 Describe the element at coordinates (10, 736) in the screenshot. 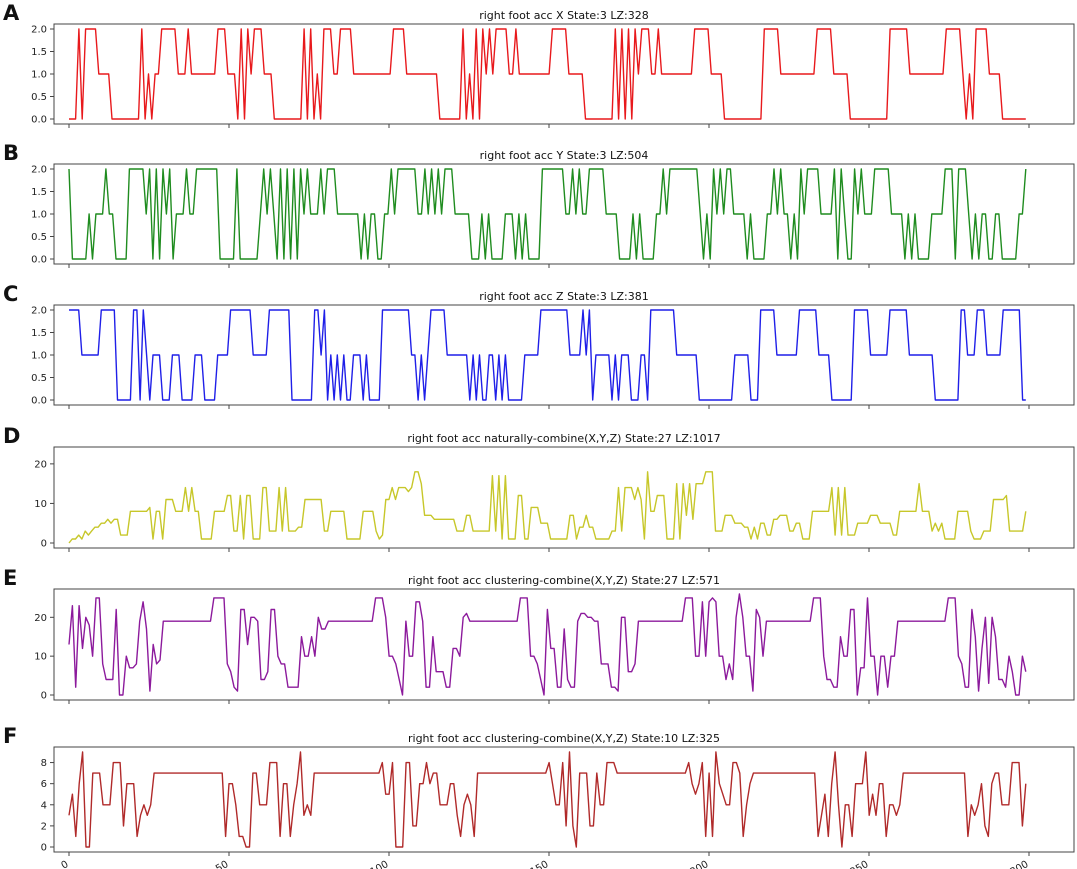

I see `panel-letter: F` at that location.